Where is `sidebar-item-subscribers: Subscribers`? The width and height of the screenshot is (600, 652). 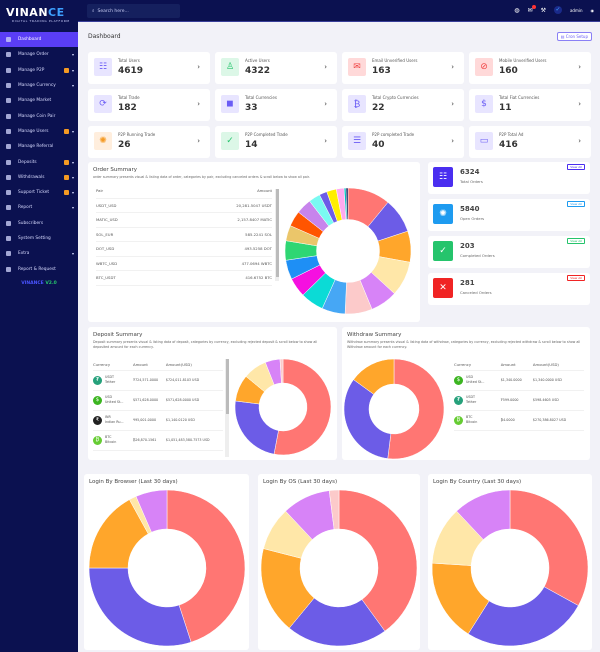 sidebar-item-subscribers: Subscribers is located at coordinates (39, 223).